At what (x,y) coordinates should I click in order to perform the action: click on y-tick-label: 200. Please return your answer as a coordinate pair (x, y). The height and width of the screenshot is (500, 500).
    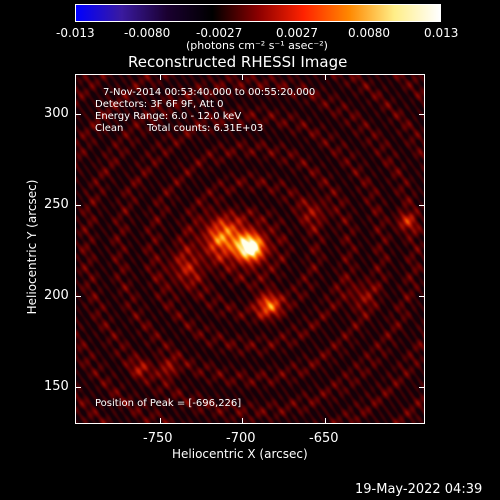
    Looking at the image, I should click on (56, 295).